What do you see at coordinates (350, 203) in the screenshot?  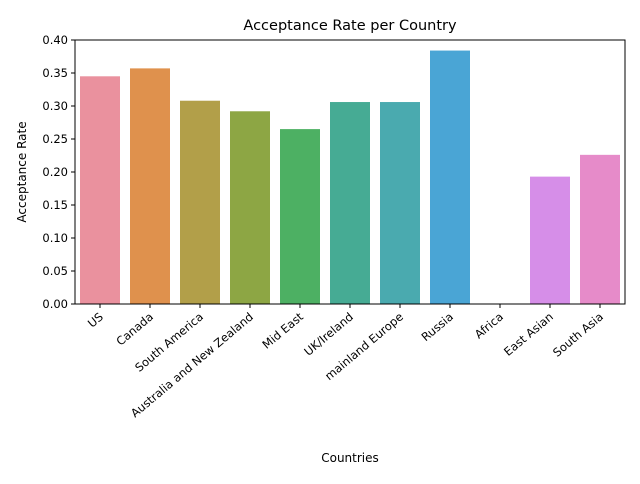 I see `bar-uk-ireland` at bounding box center [350, 203].